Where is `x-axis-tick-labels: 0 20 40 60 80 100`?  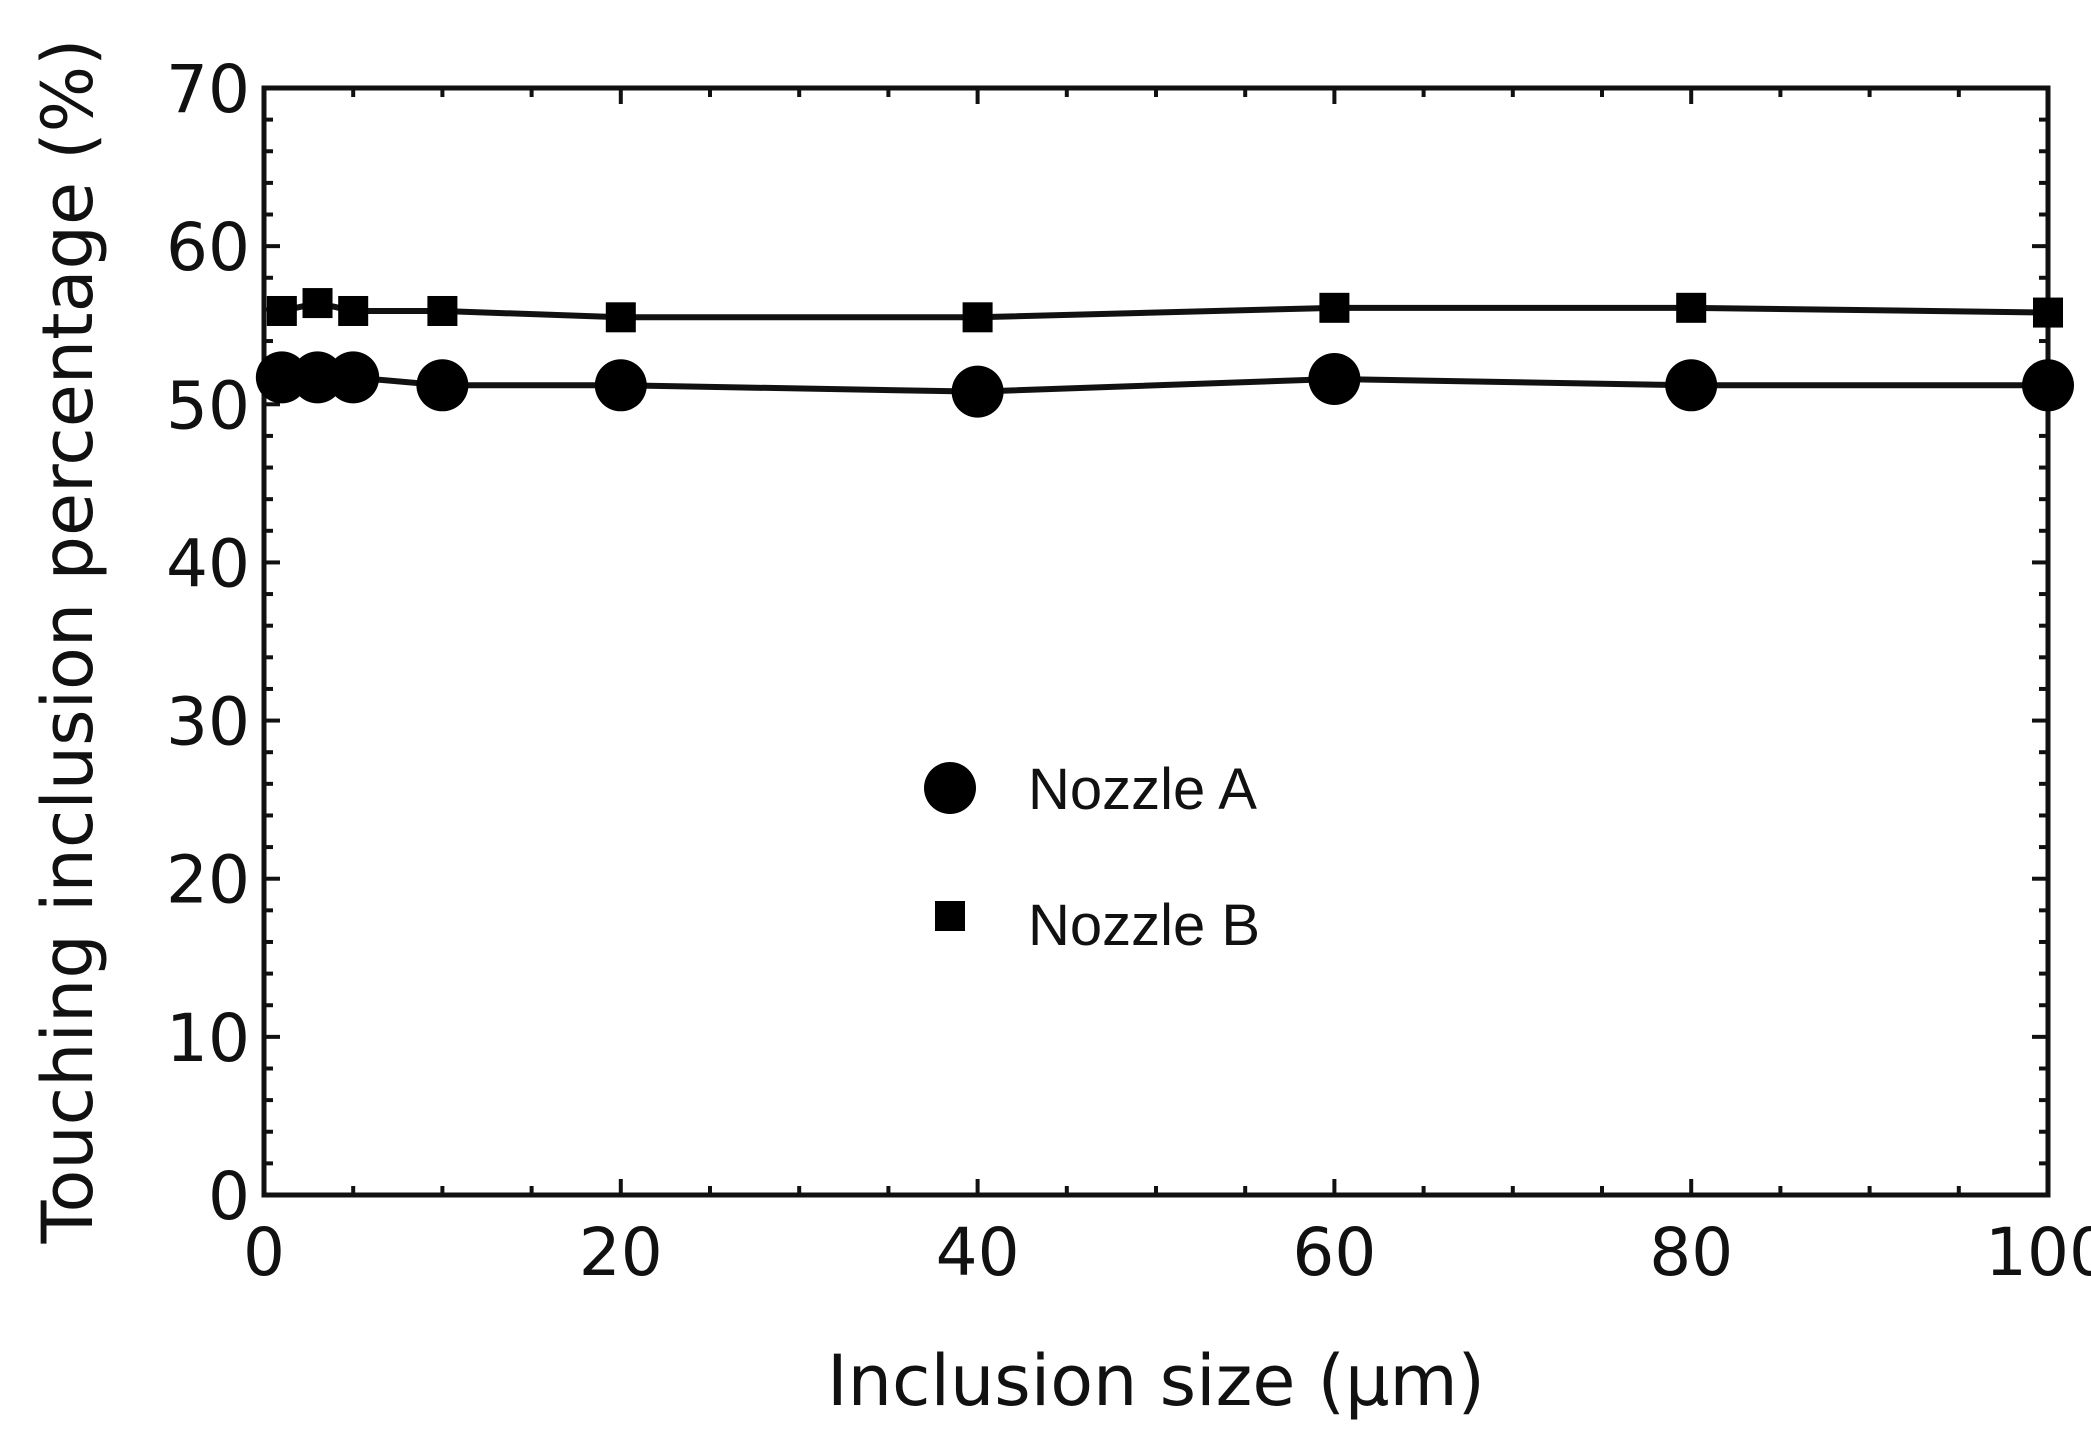
x-axis-tick-labels: 0 20 40 60 80 100 is located at coordinates (1167, 1252).